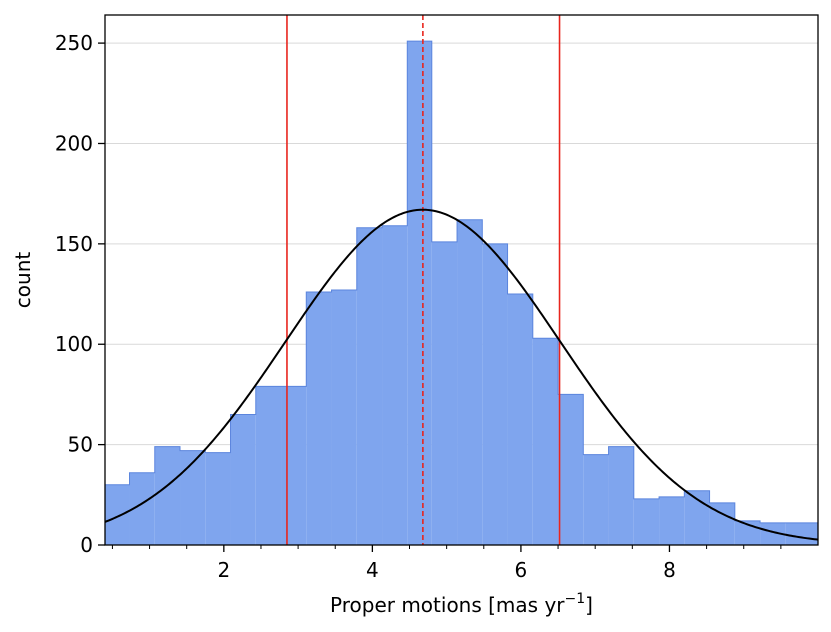 Image resolution: width=831 pixels, height=632 pixels. I want to click on y-tick-label: 150, so click(74, 244).